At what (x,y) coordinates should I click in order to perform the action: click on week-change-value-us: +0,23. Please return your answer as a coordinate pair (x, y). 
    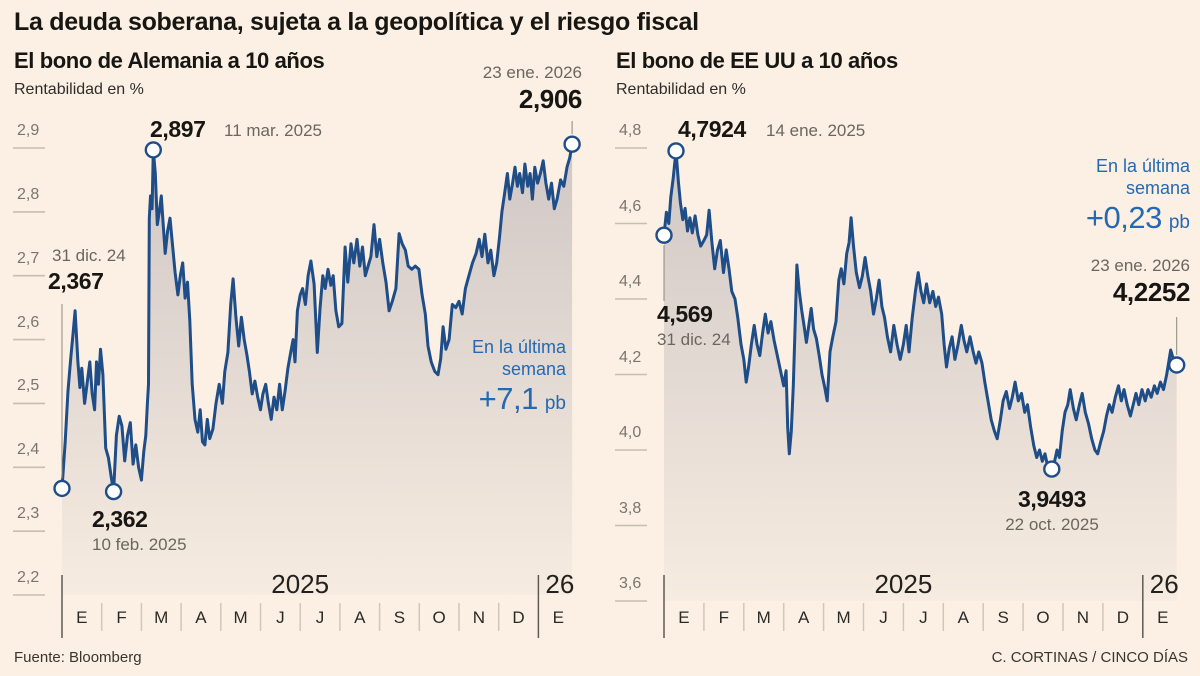
    Looking at the image, I should click on (1123, 217).